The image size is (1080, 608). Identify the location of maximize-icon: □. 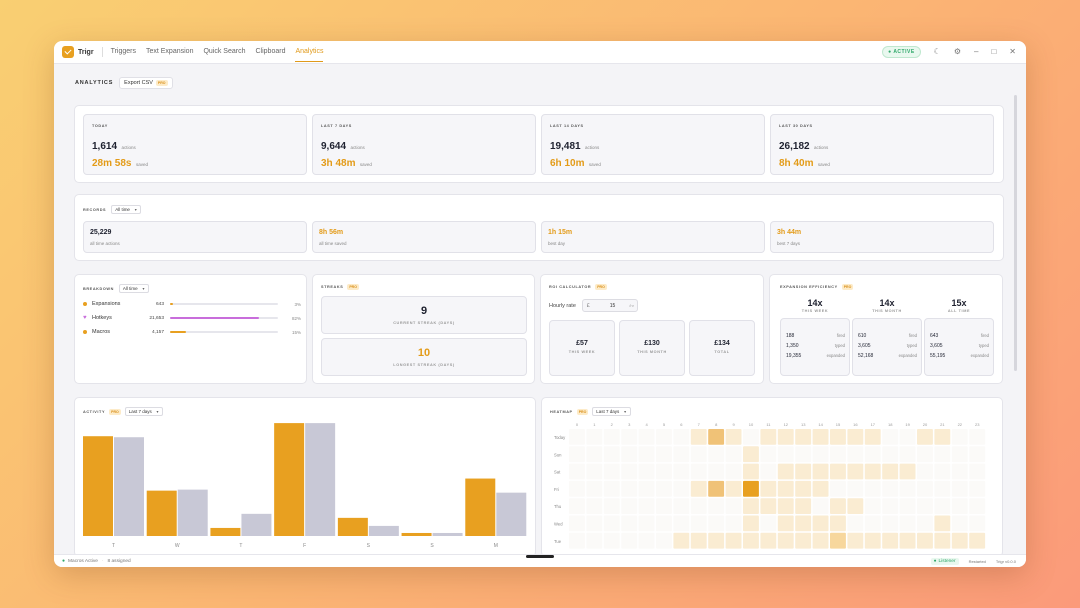
(994, 51).